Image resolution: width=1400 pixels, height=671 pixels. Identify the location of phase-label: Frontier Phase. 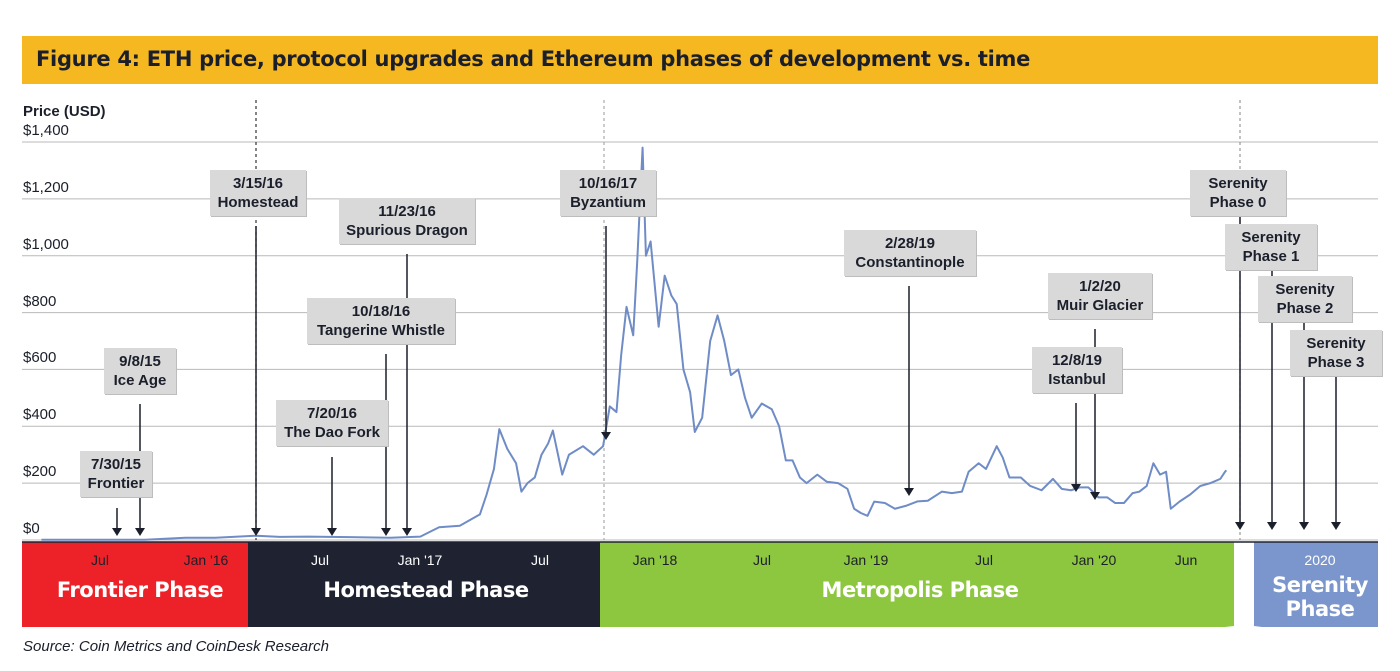
(140, 590).